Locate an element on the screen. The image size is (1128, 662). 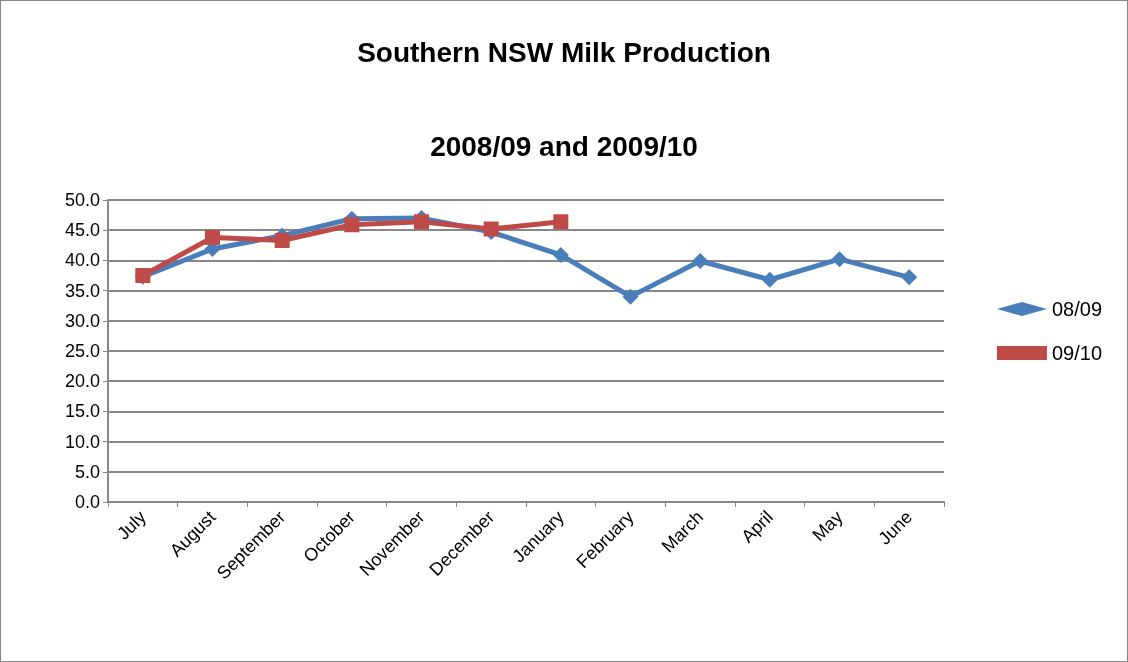
y-tick-label: 0.0 is located at coordinates (87, 502).